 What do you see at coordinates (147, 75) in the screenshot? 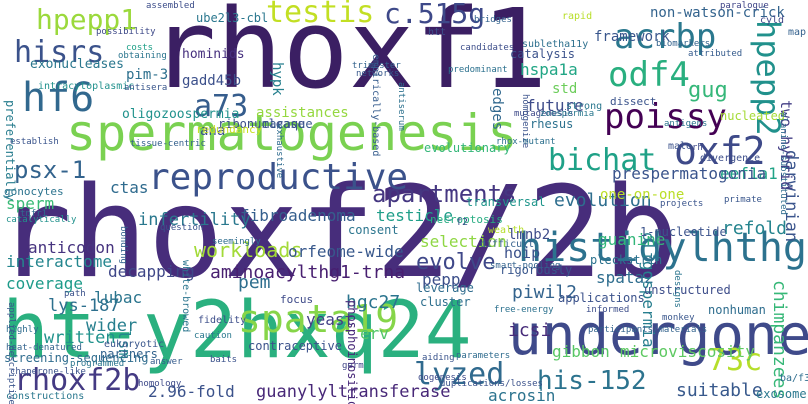
I see `cloud-word-pim-3: pim-3` at bounding box center [147, 75].